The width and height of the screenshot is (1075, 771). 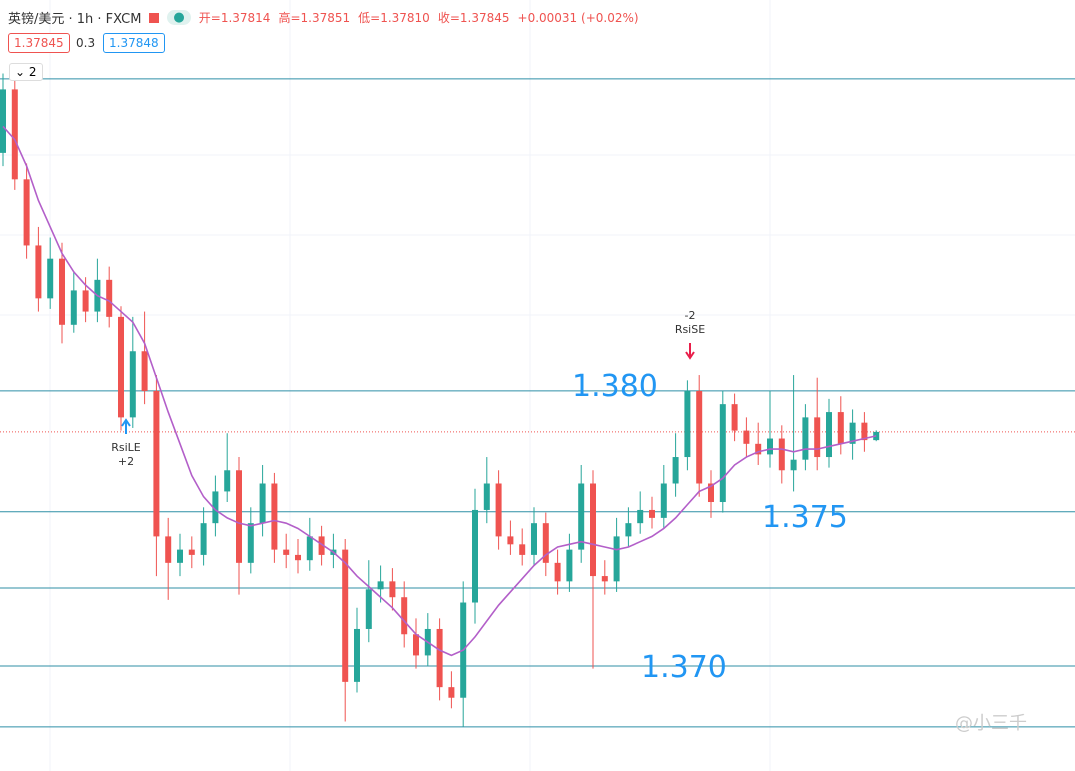 I want to click on symbol: 英镑/美元 · 1h · FXCM, so click(x=75, y=19).